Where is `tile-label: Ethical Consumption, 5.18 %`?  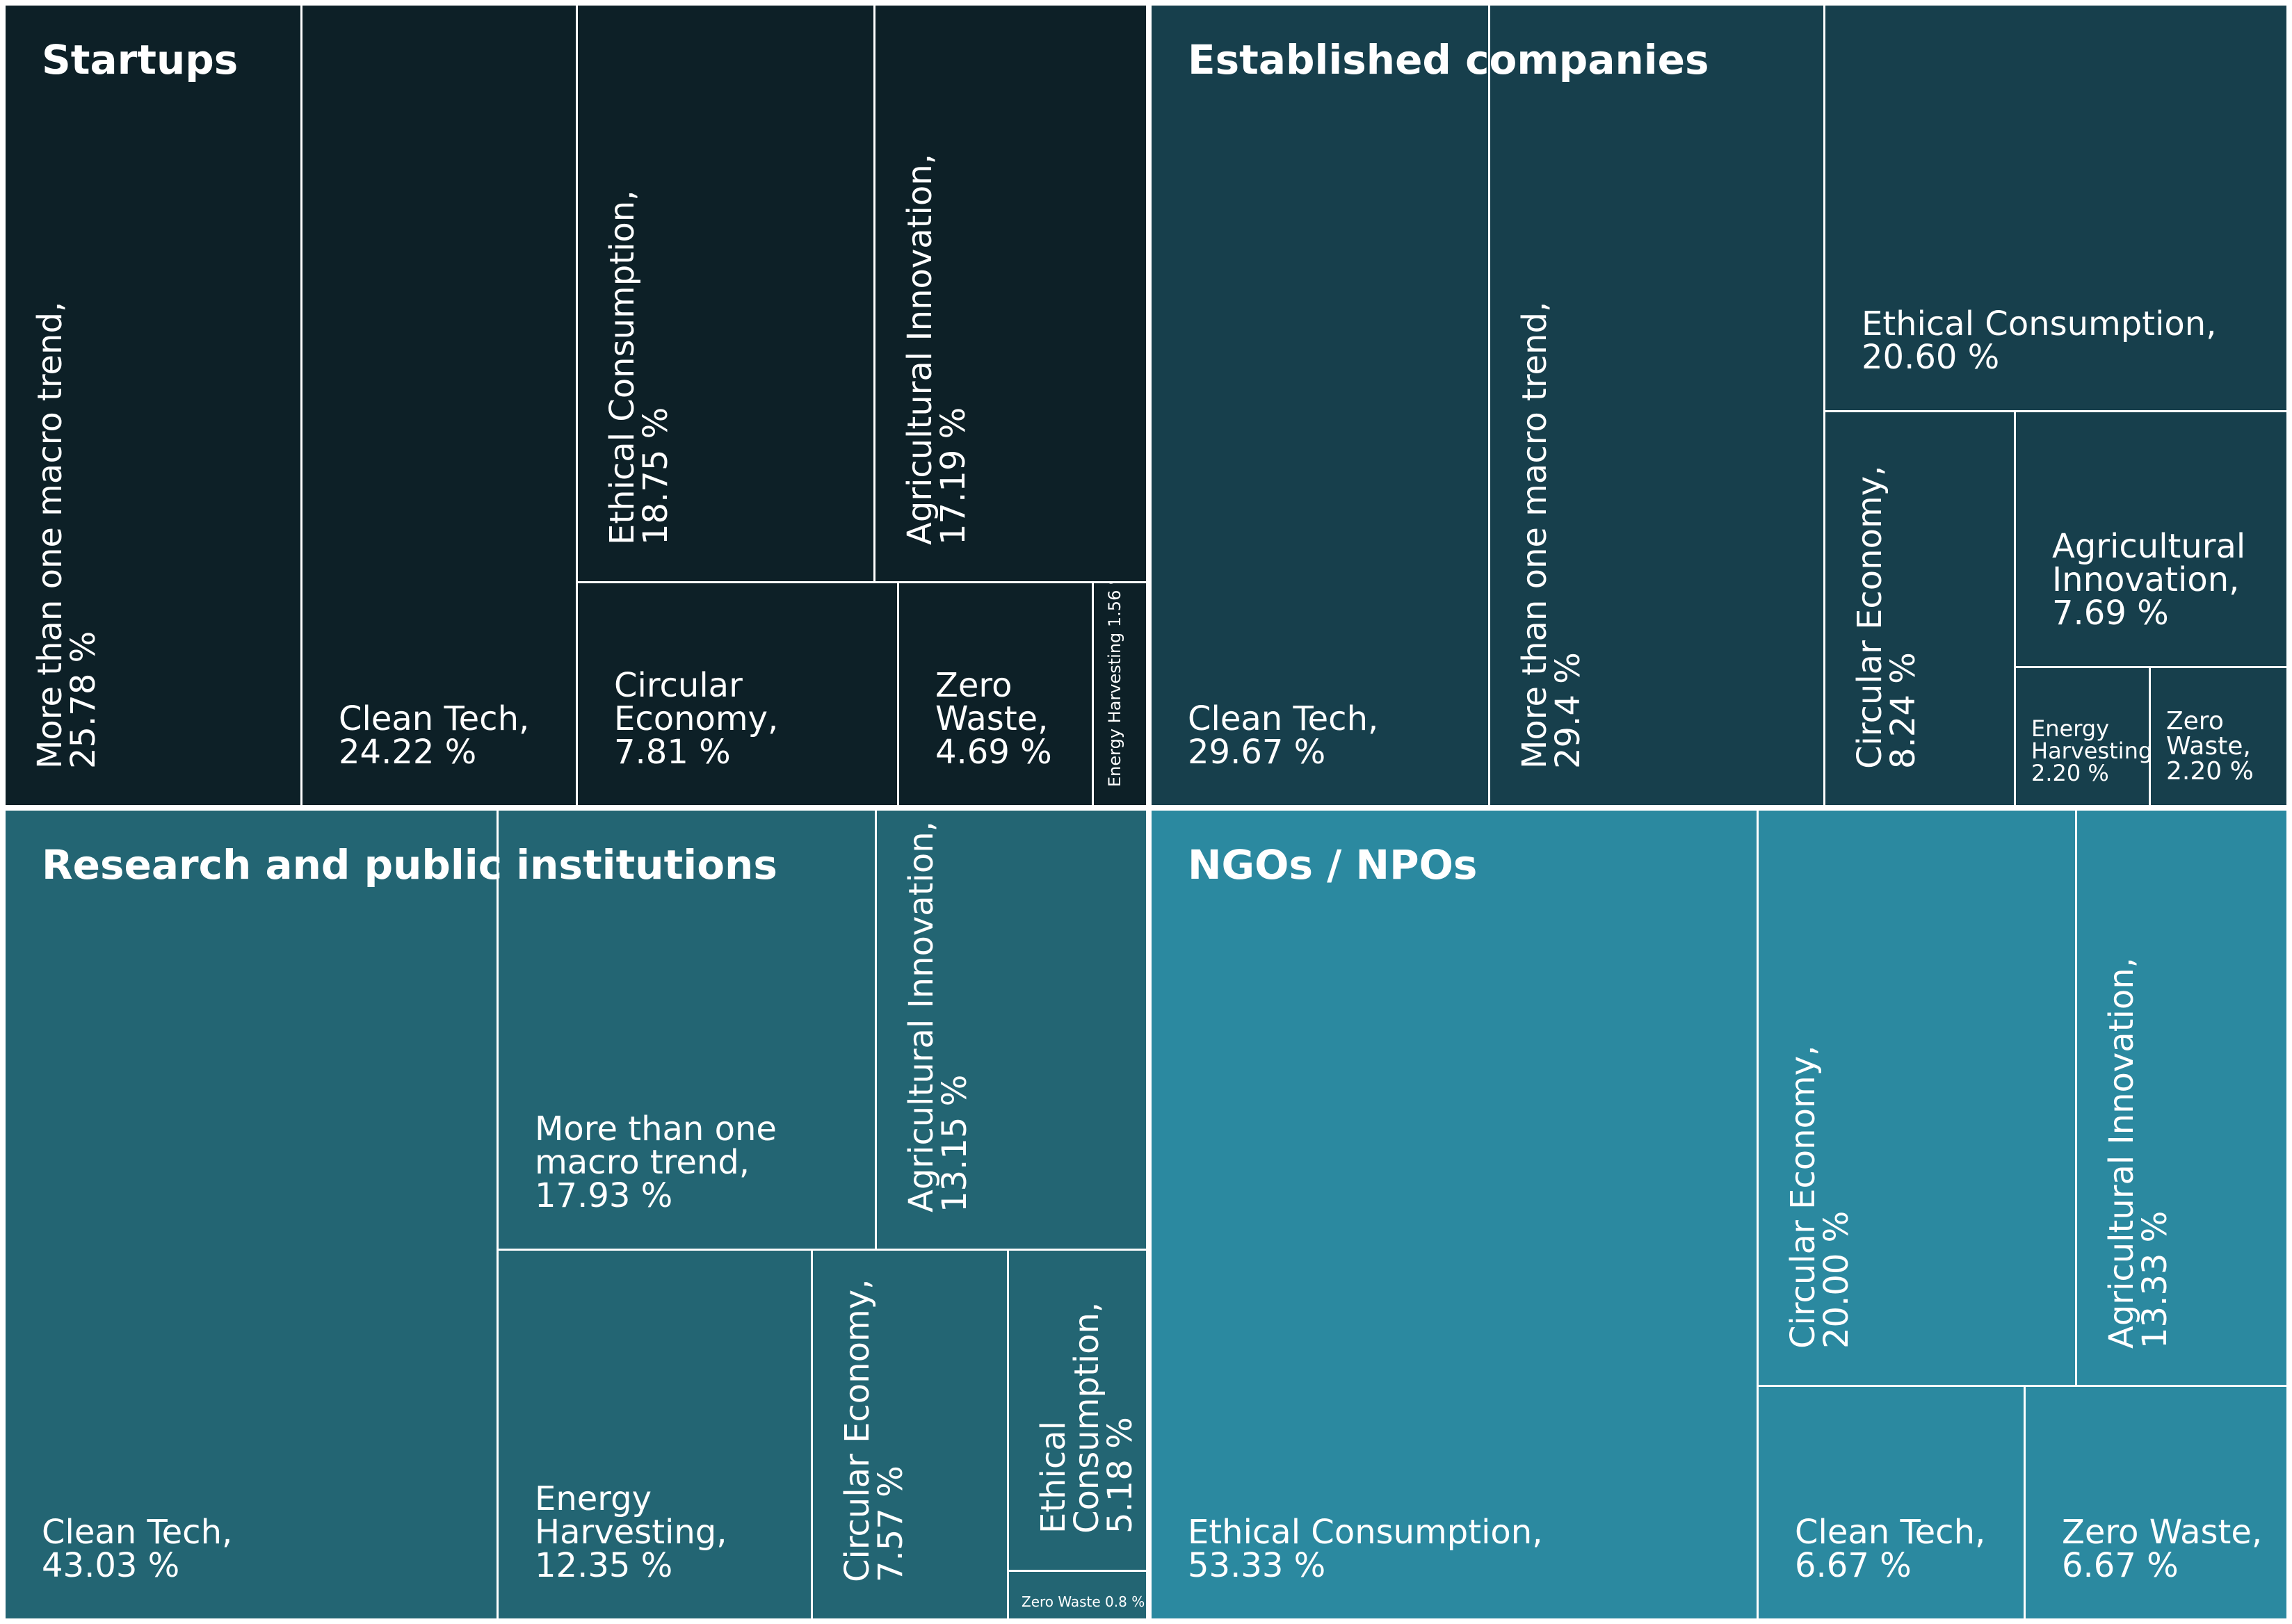 tile-label: Ethical Consumption, 5.18 % is located at coordinates (1087, 1417).